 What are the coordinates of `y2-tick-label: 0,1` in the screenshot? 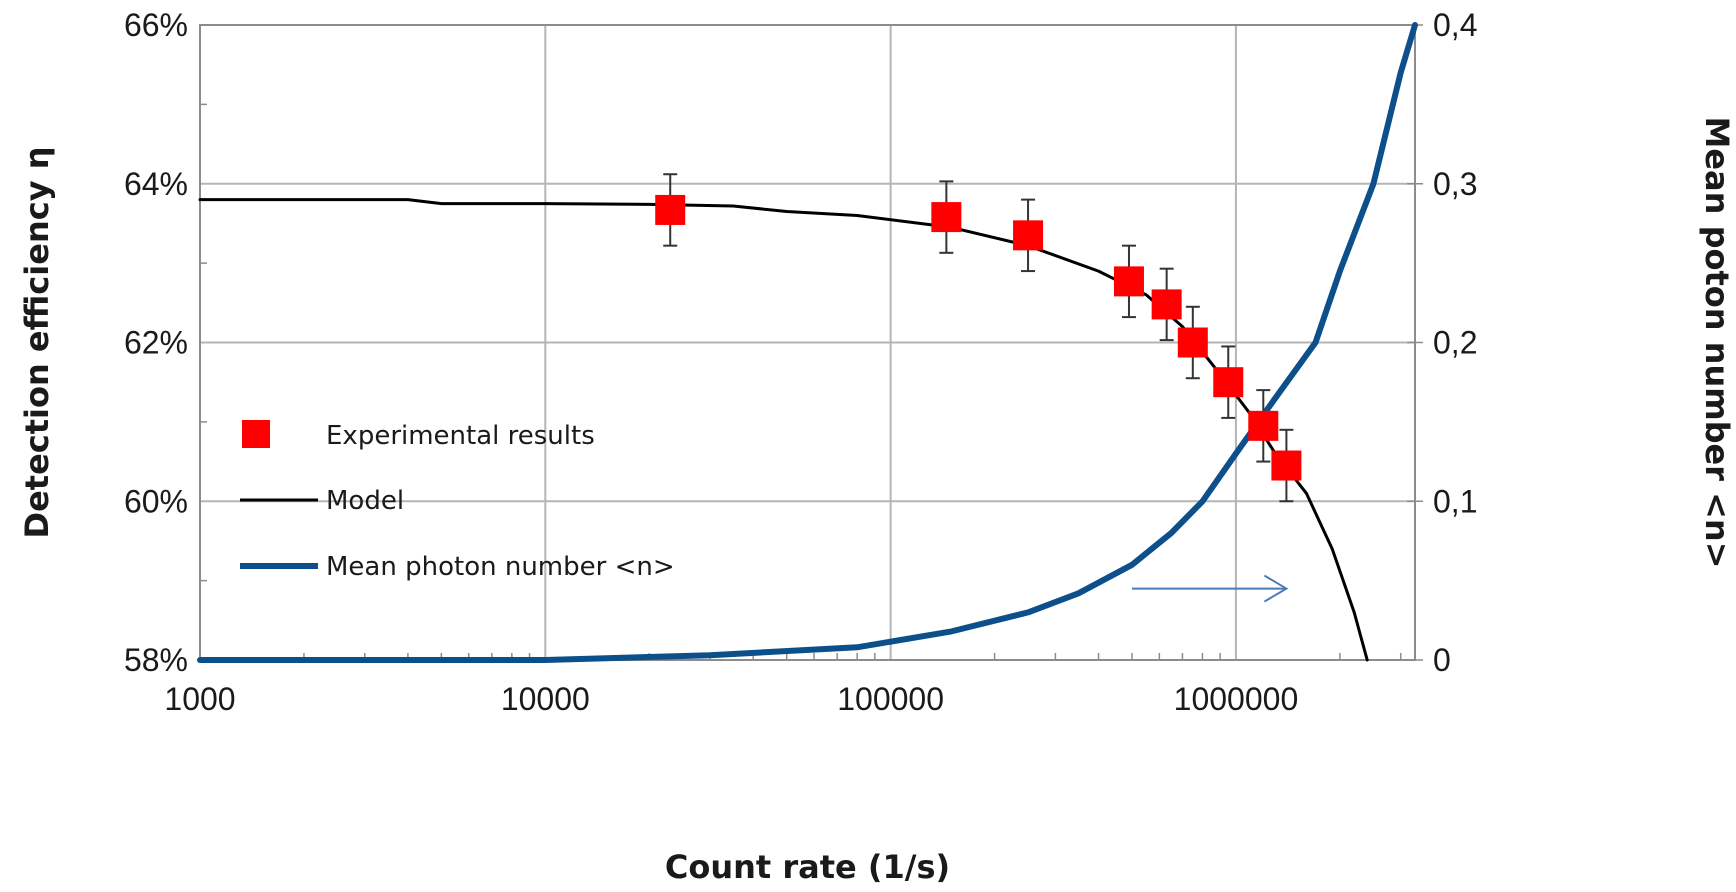 It's located at (1455, 501).